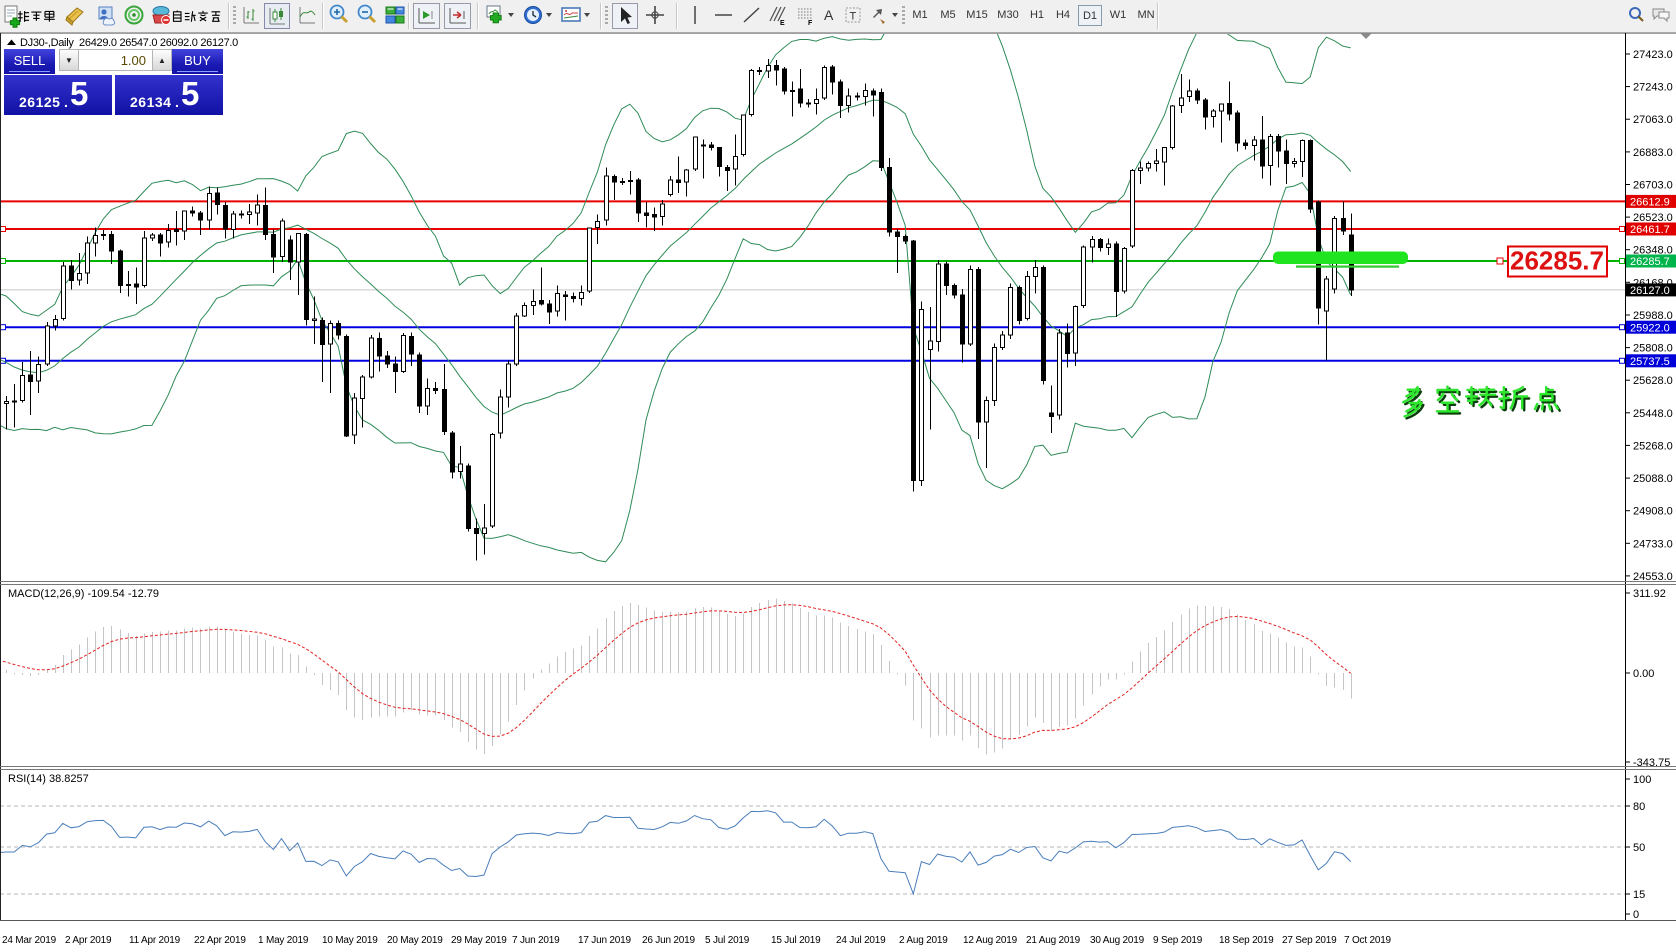 The height and width of the screenshot is (952, 1676). What do you see at coordinates (1651, 763) in the screenshot?
I see `svg-text: -343.75` at bounding box center [1651, 763].